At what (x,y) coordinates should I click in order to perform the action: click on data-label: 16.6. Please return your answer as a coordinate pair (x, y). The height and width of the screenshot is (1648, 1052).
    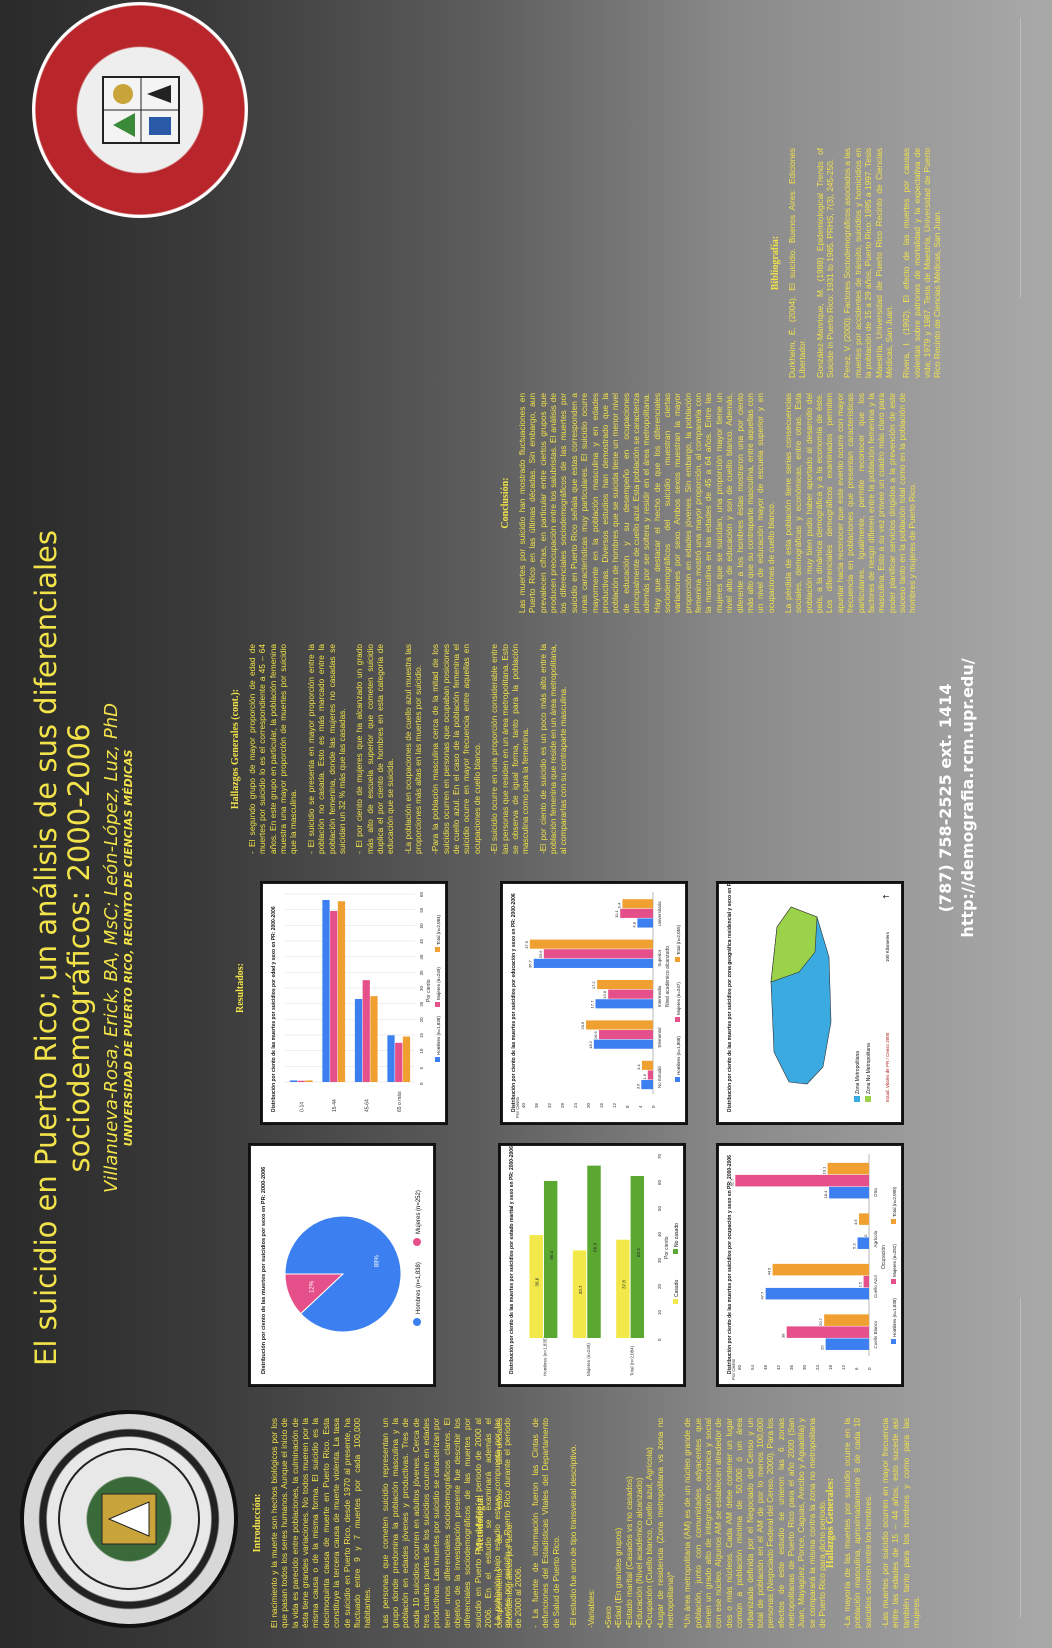
    Looking at the image, I should click on (595, 1035).